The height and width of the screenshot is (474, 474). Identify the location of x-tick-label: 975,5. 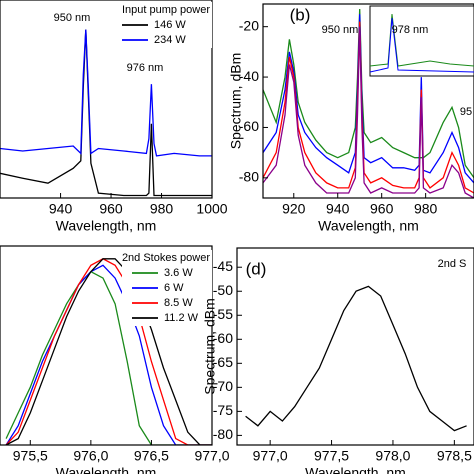
(30, 456).